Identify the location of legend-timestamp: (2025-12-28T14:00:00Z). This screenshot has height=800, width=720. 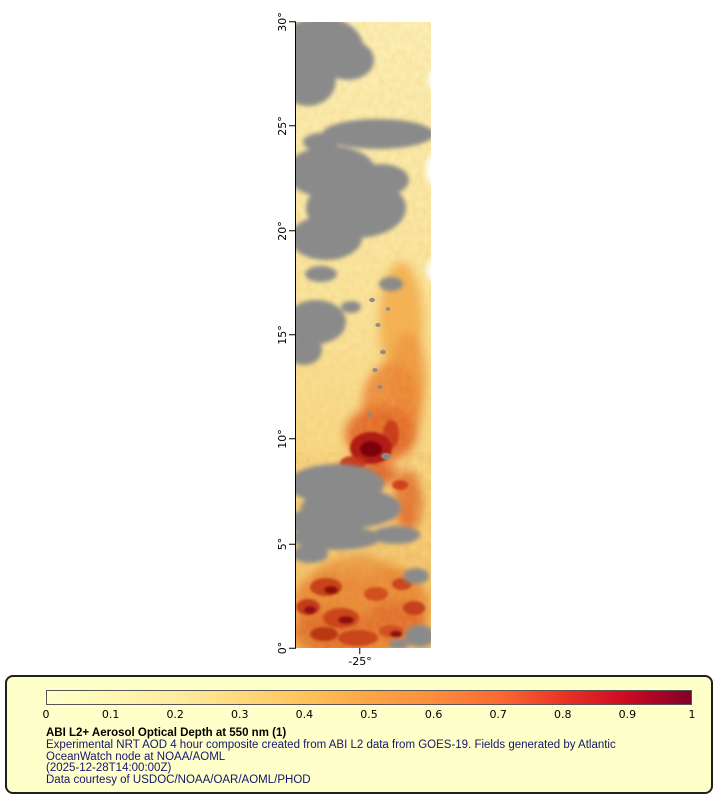
(109, 768).